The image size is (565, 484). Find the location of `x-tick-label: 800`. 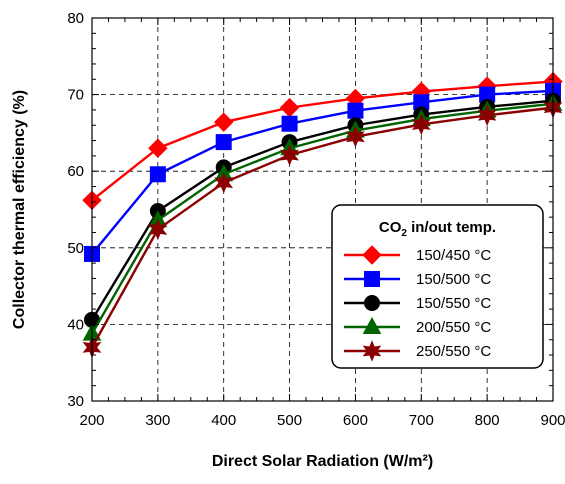

x-tick-label: 800 is located at coordinates (487, 420).